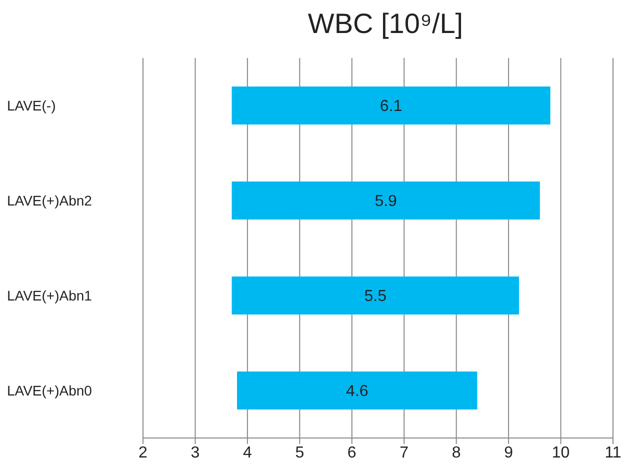 The height and width of the screenshot is (474, 631). What do you see at coordinates (509, 453) in the screenshot?
I see `x-tick-label: 9` at bounding box center [509, 453].